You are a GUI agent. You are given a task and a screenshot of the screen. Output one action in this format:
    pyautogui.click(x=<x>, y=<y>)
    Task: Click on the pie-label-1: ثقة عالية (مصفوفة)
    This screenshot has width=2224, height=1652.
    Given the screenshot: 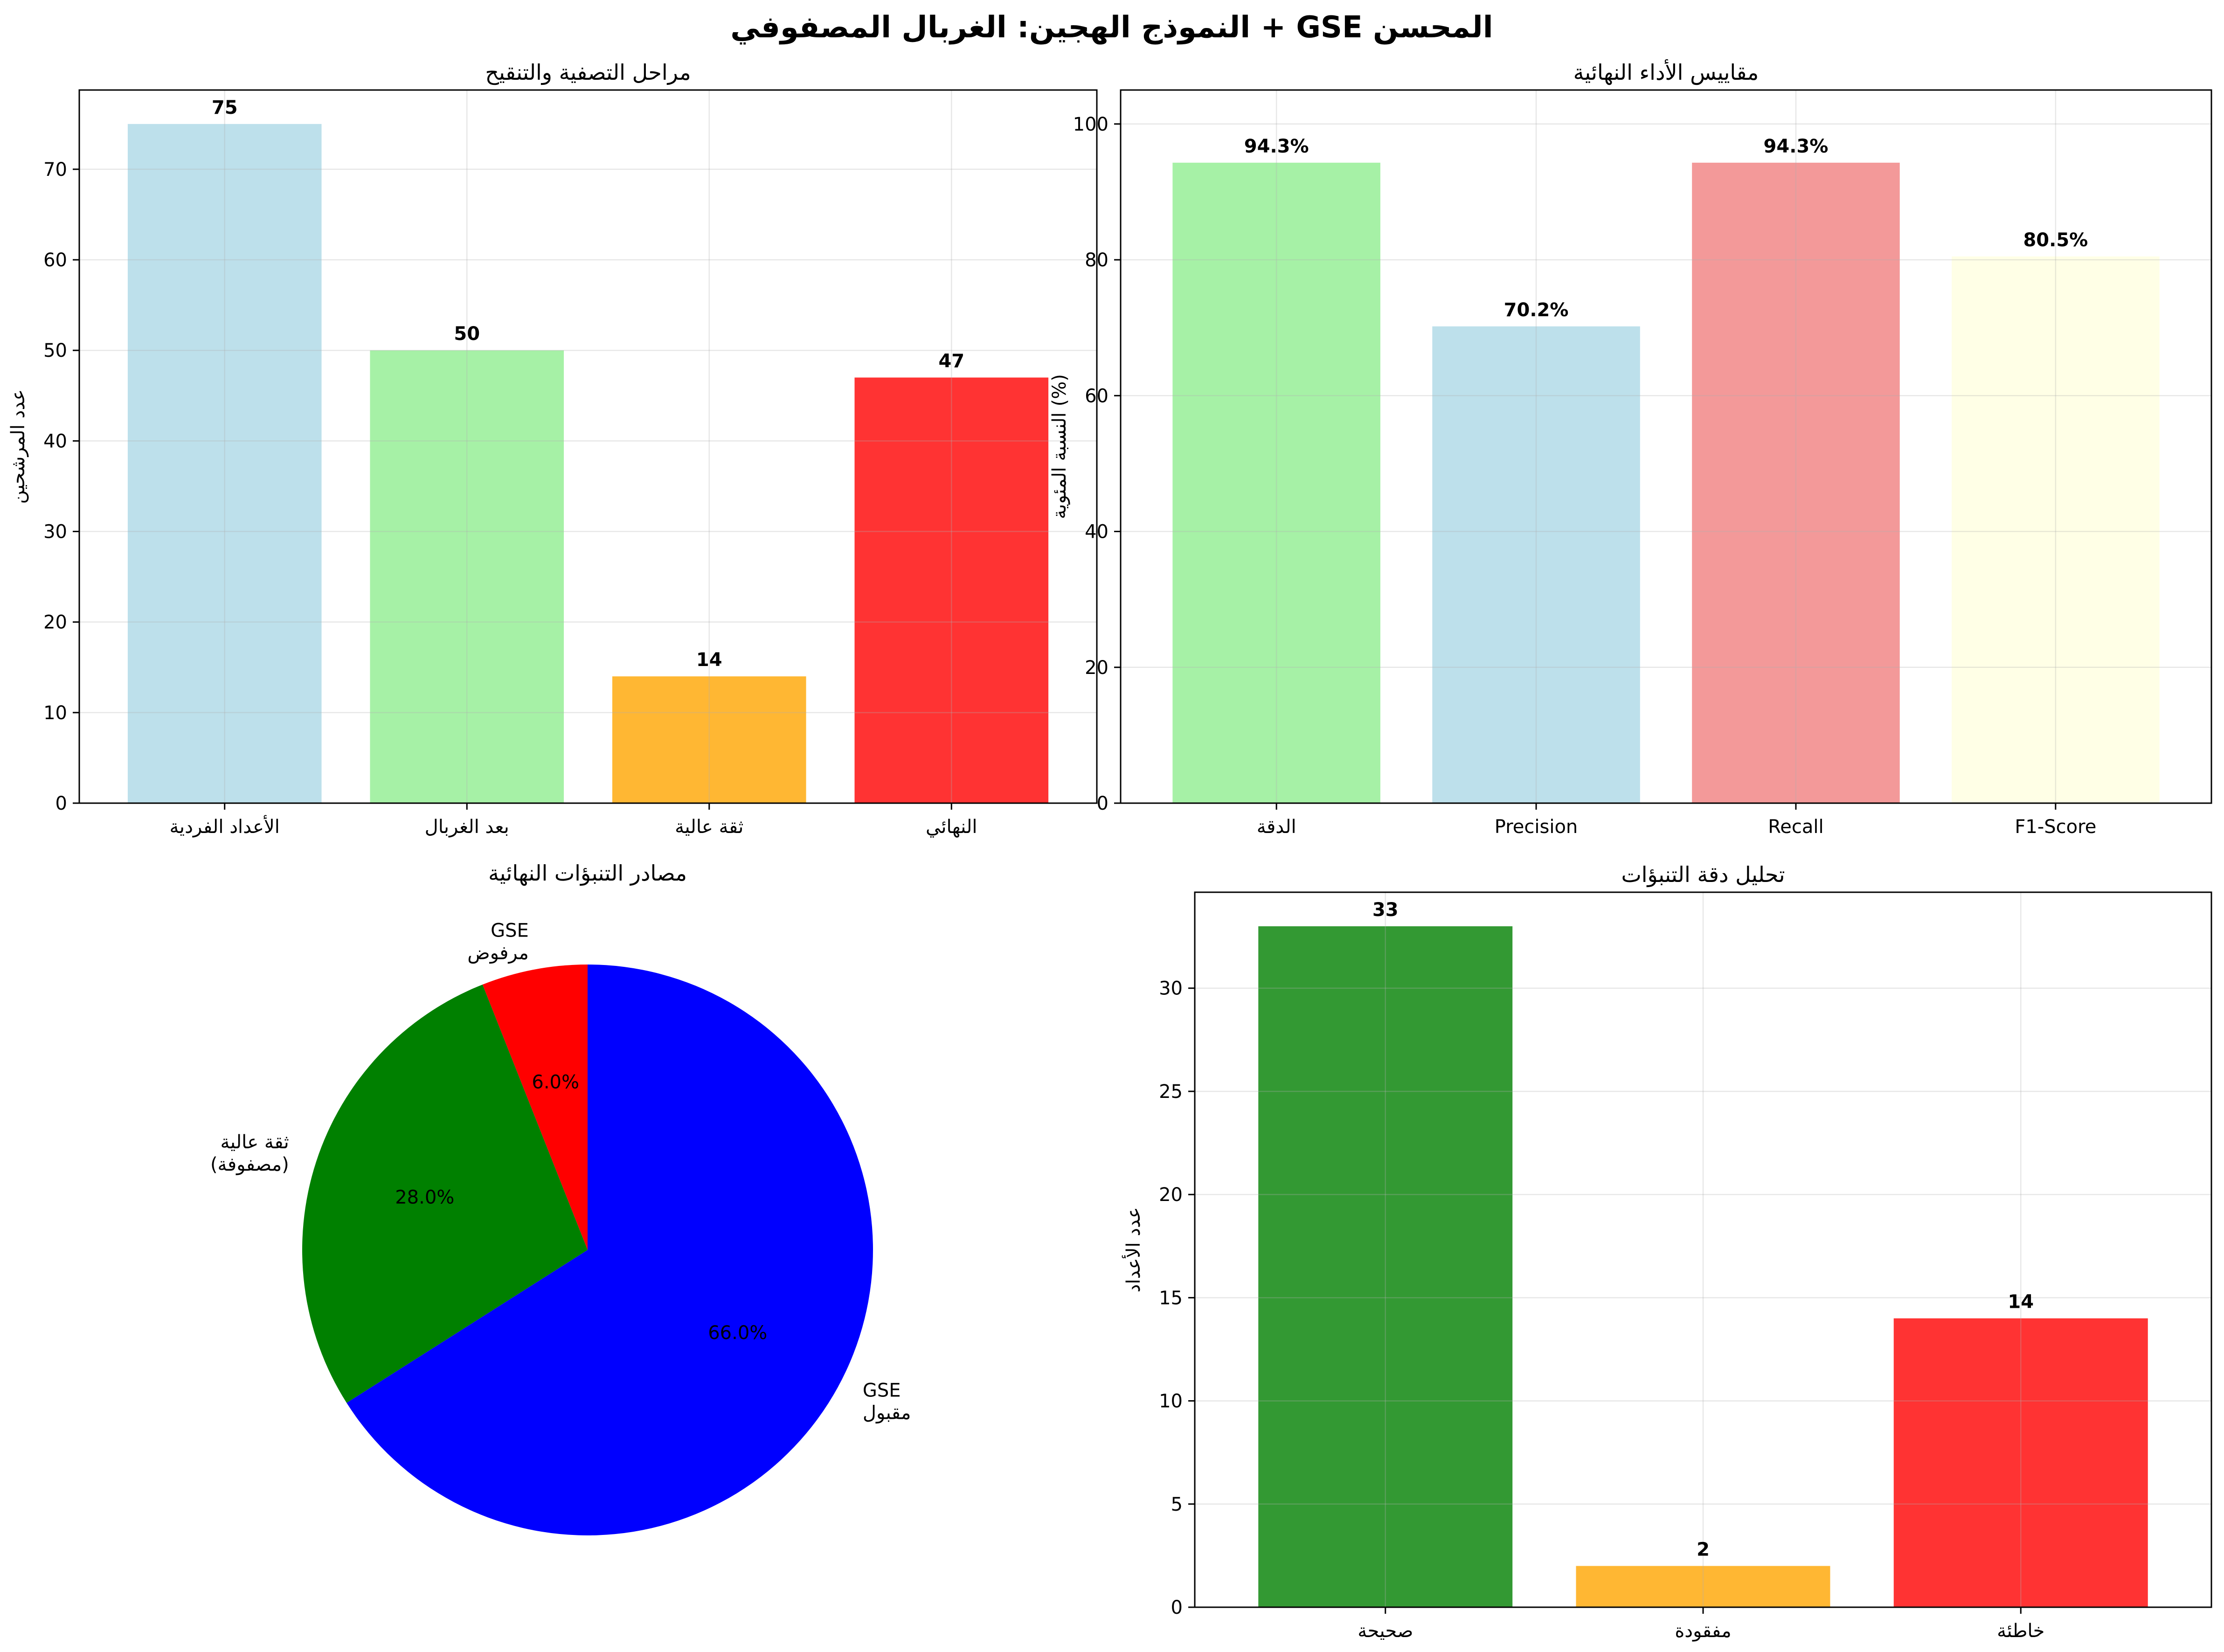 What is the action you would take?
    pyautogui.click(x=249, y=1153)
    